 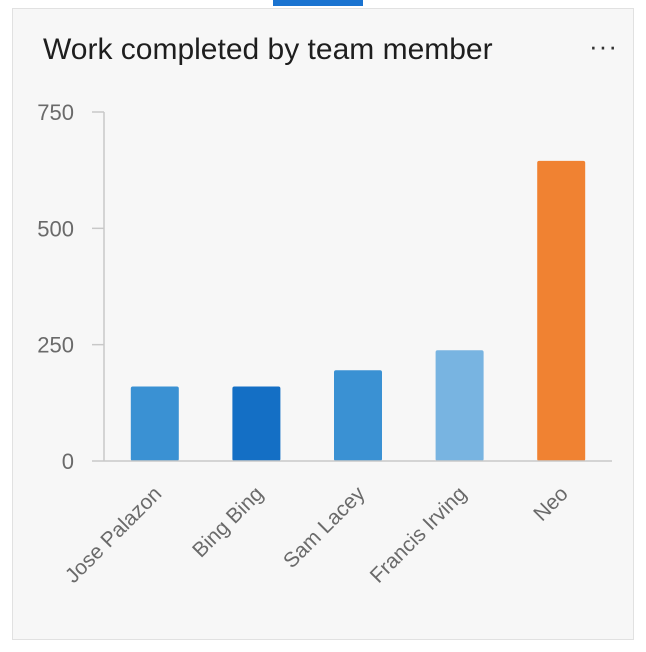 What do you see at coordinates (603, 46) in the screenshot?
I see `more-options-icon: ···` at bounding box center [603, 46].